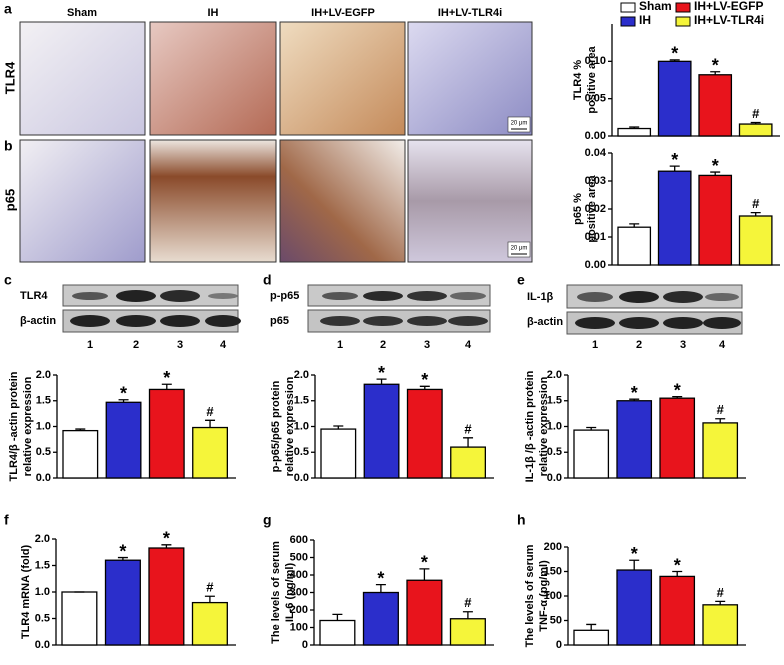 This screenshot has height=665, width=784. I want to click on y-tick-label: 2.0, so click(42, 539).